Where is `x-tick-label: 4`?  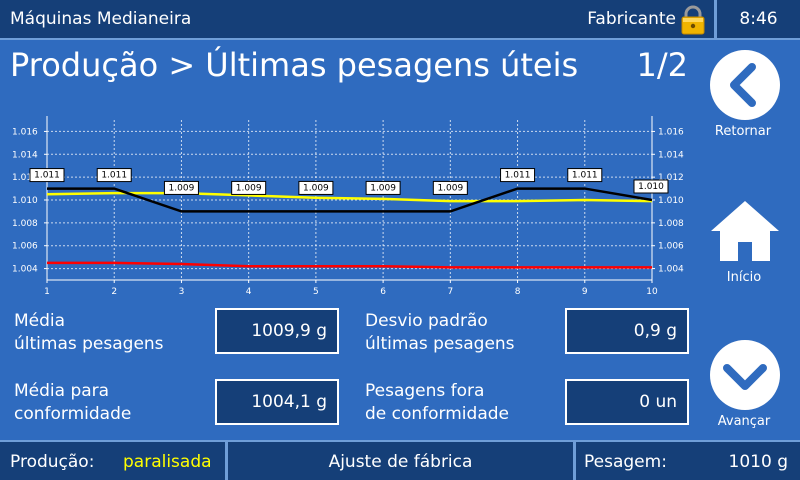
x-tick-label: 4 is located at coordinates (249, 292).